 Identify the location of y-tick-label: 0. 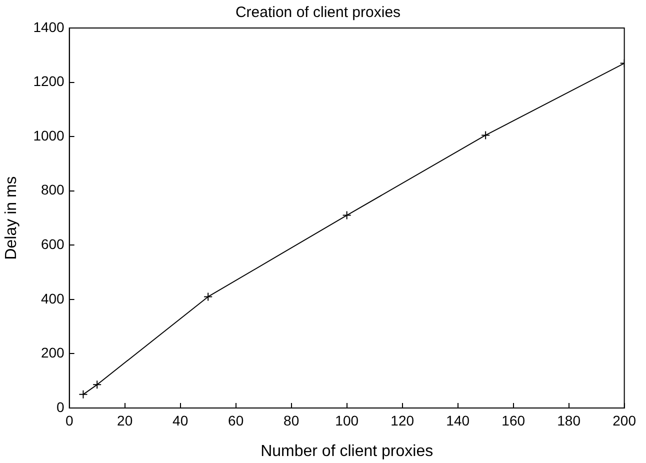
(60, 406).